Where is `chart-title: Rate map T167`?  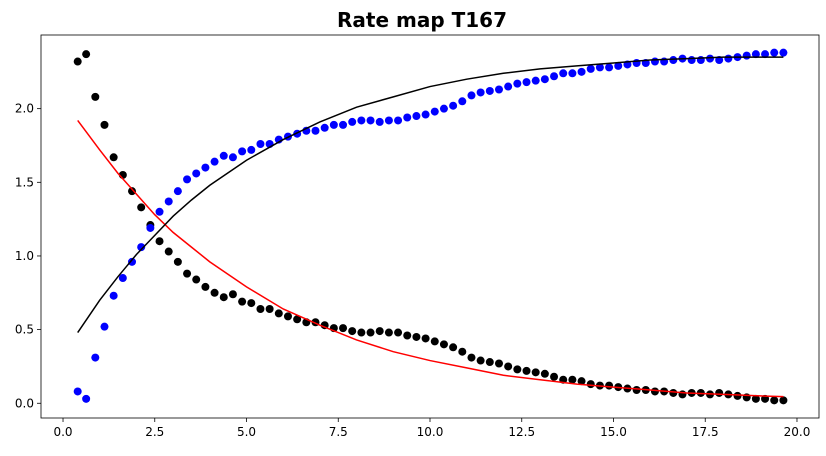
chart-title: Rate map T167 is located at coordinates (422, 20).